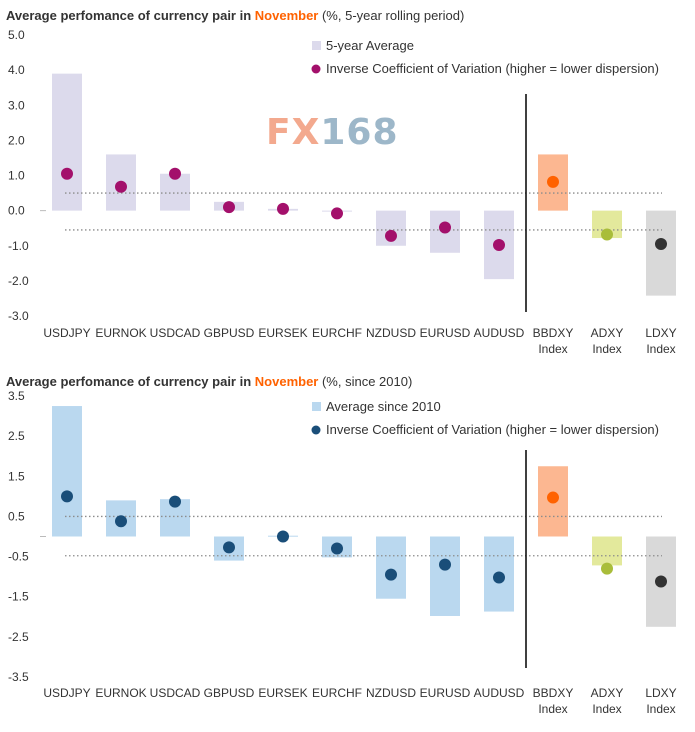 This screenshot has height=732, width=695. What do you see at coordinates (383, 406) in the screenshot?
I see `legend-label-bar: Average since 2010` at bounding box center [383, 406].